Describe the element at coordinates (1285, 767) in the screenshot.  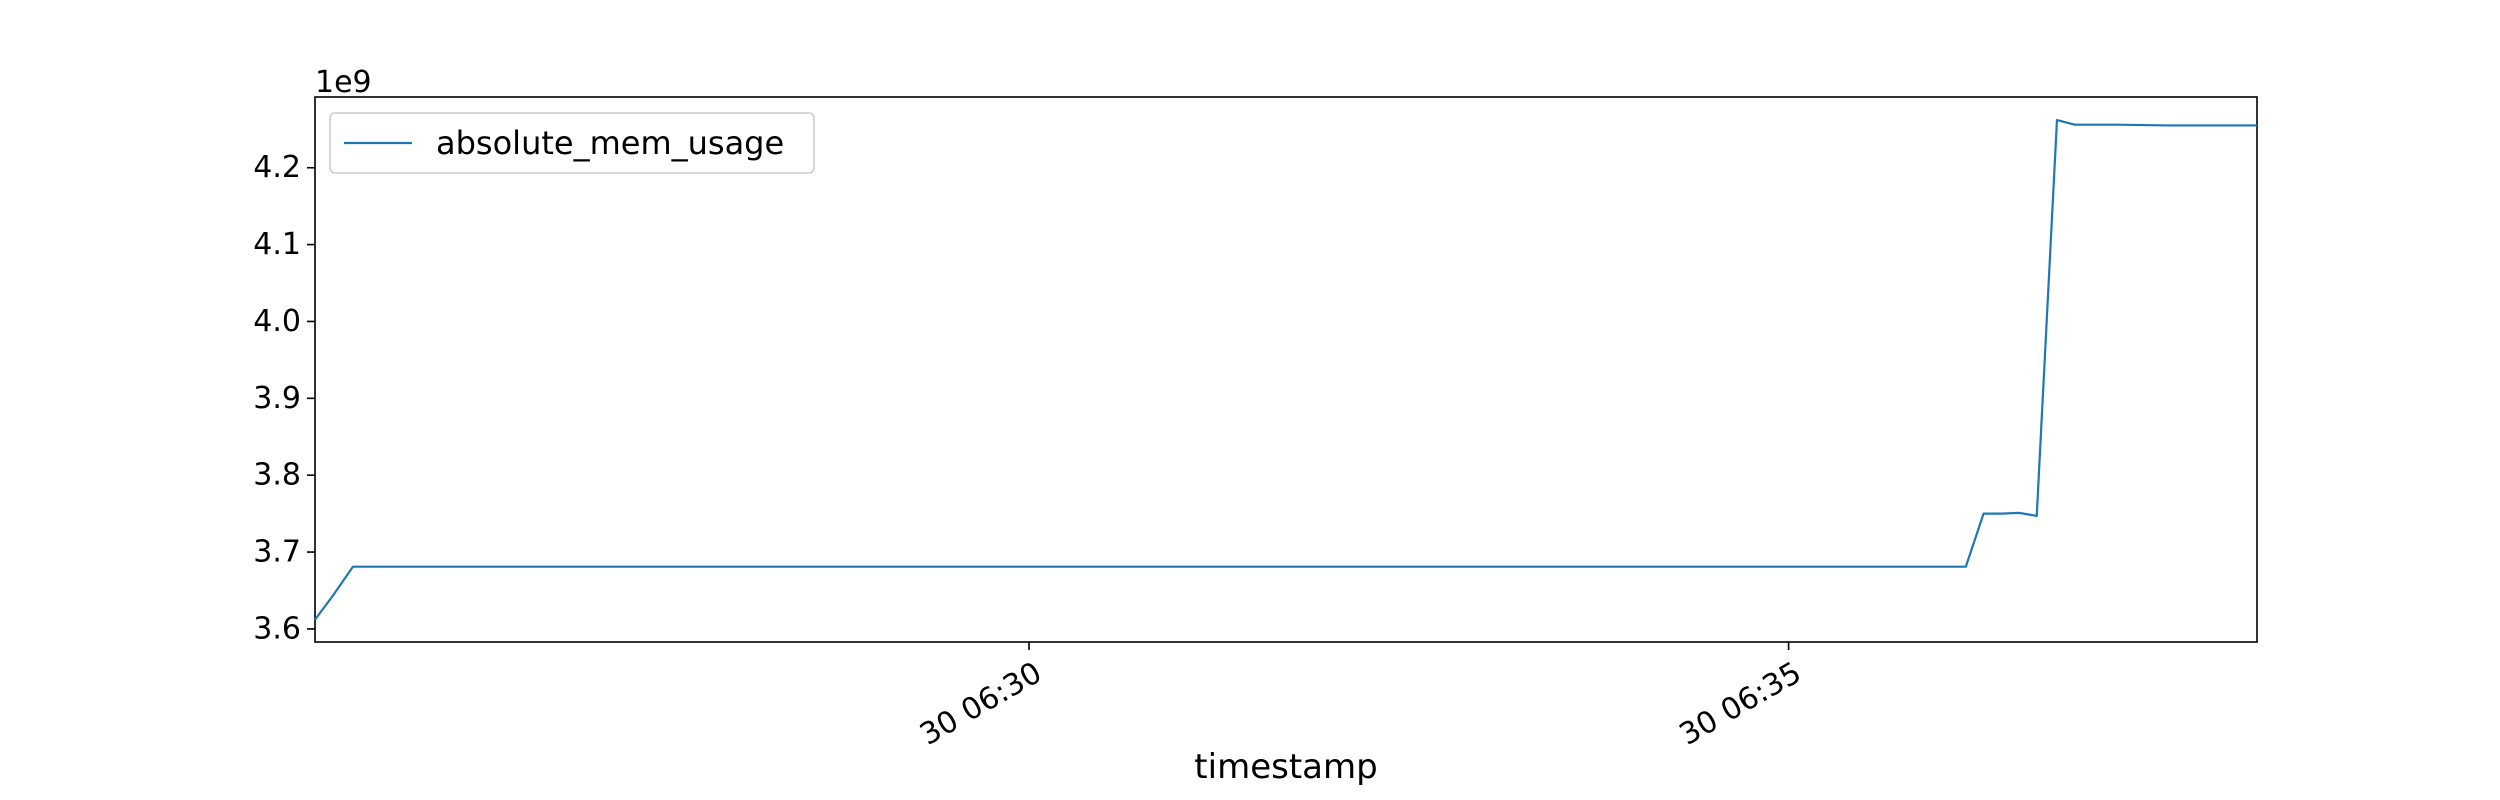
I see `x-axis-label: timestamp` at that location.